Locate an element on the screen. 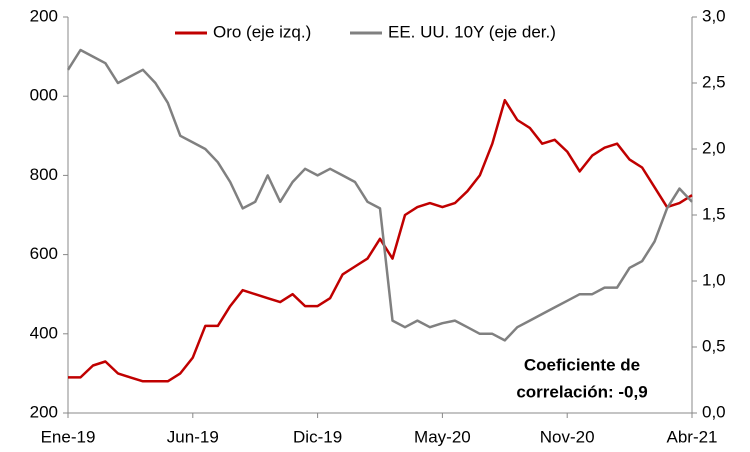 The image size is (750, 452). y-tick-label: 000 is located at coordinates (44, 95).